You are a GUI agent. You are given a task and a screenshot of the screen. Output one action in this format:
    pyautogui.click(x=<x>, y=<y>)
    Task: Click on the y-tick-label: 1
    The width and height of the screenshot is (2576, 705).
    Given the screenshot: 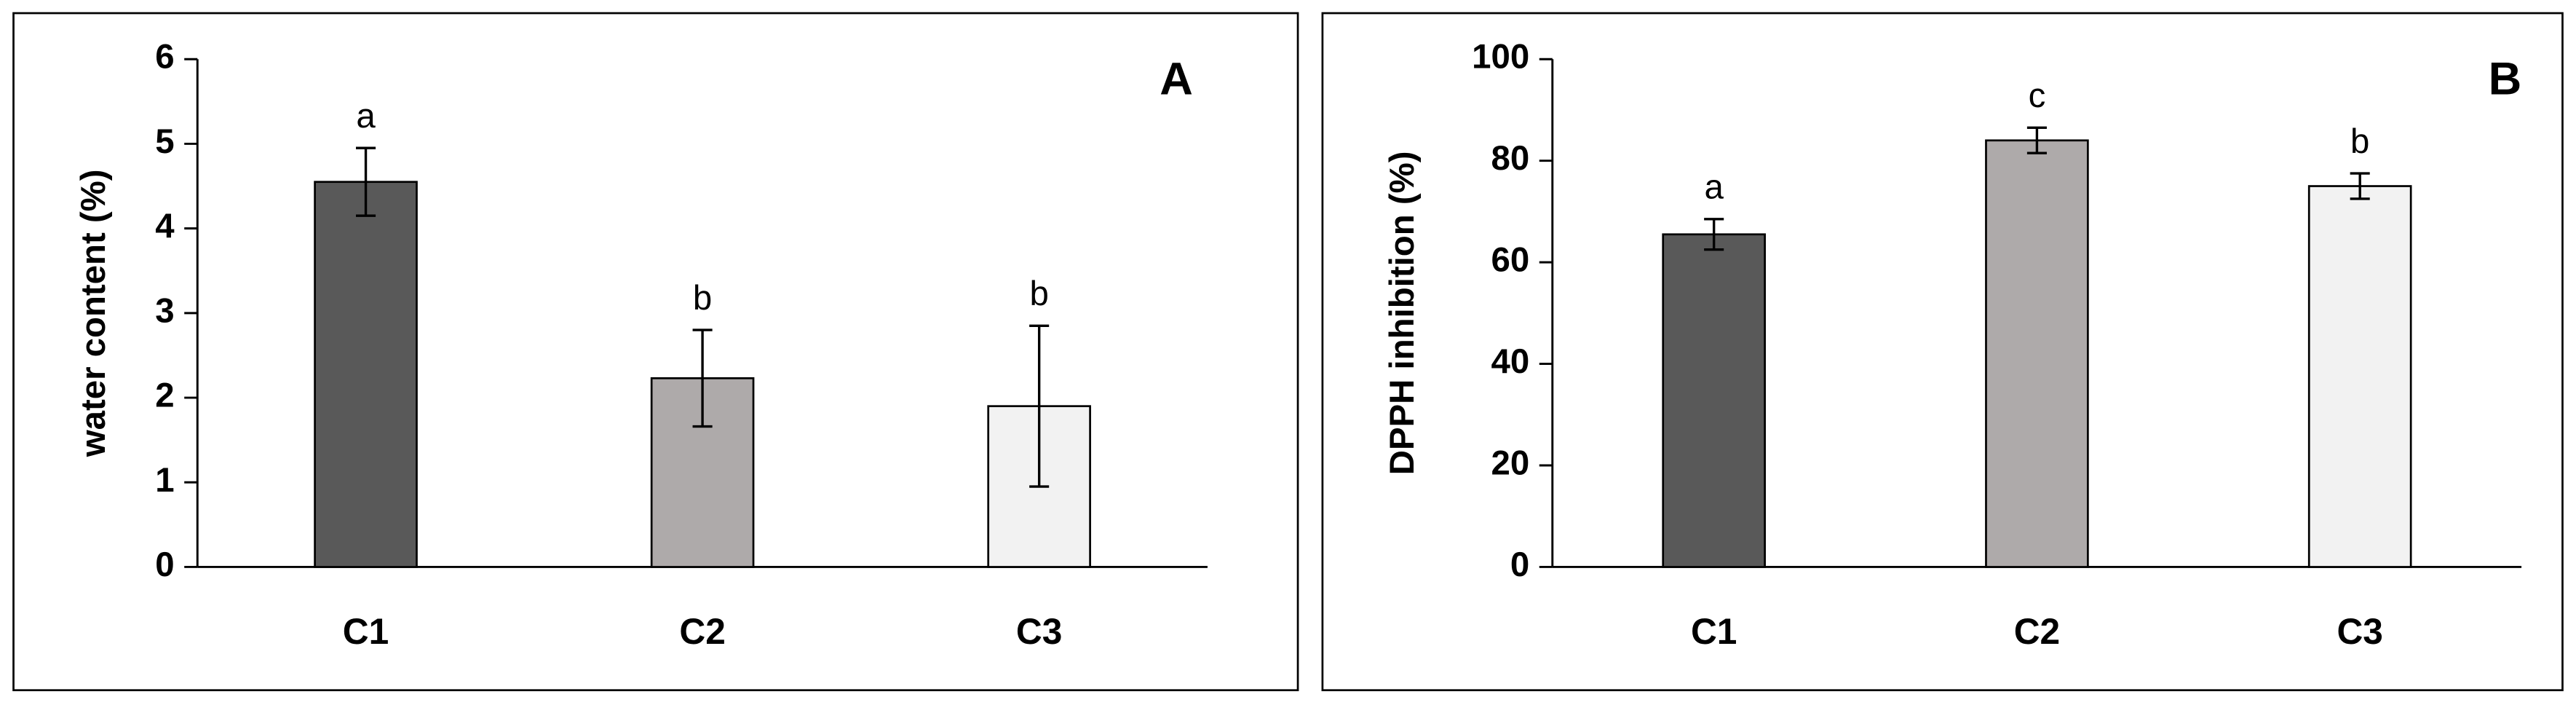 What is the action you would take?
    pyautogui.click(x=164, y=480)
    